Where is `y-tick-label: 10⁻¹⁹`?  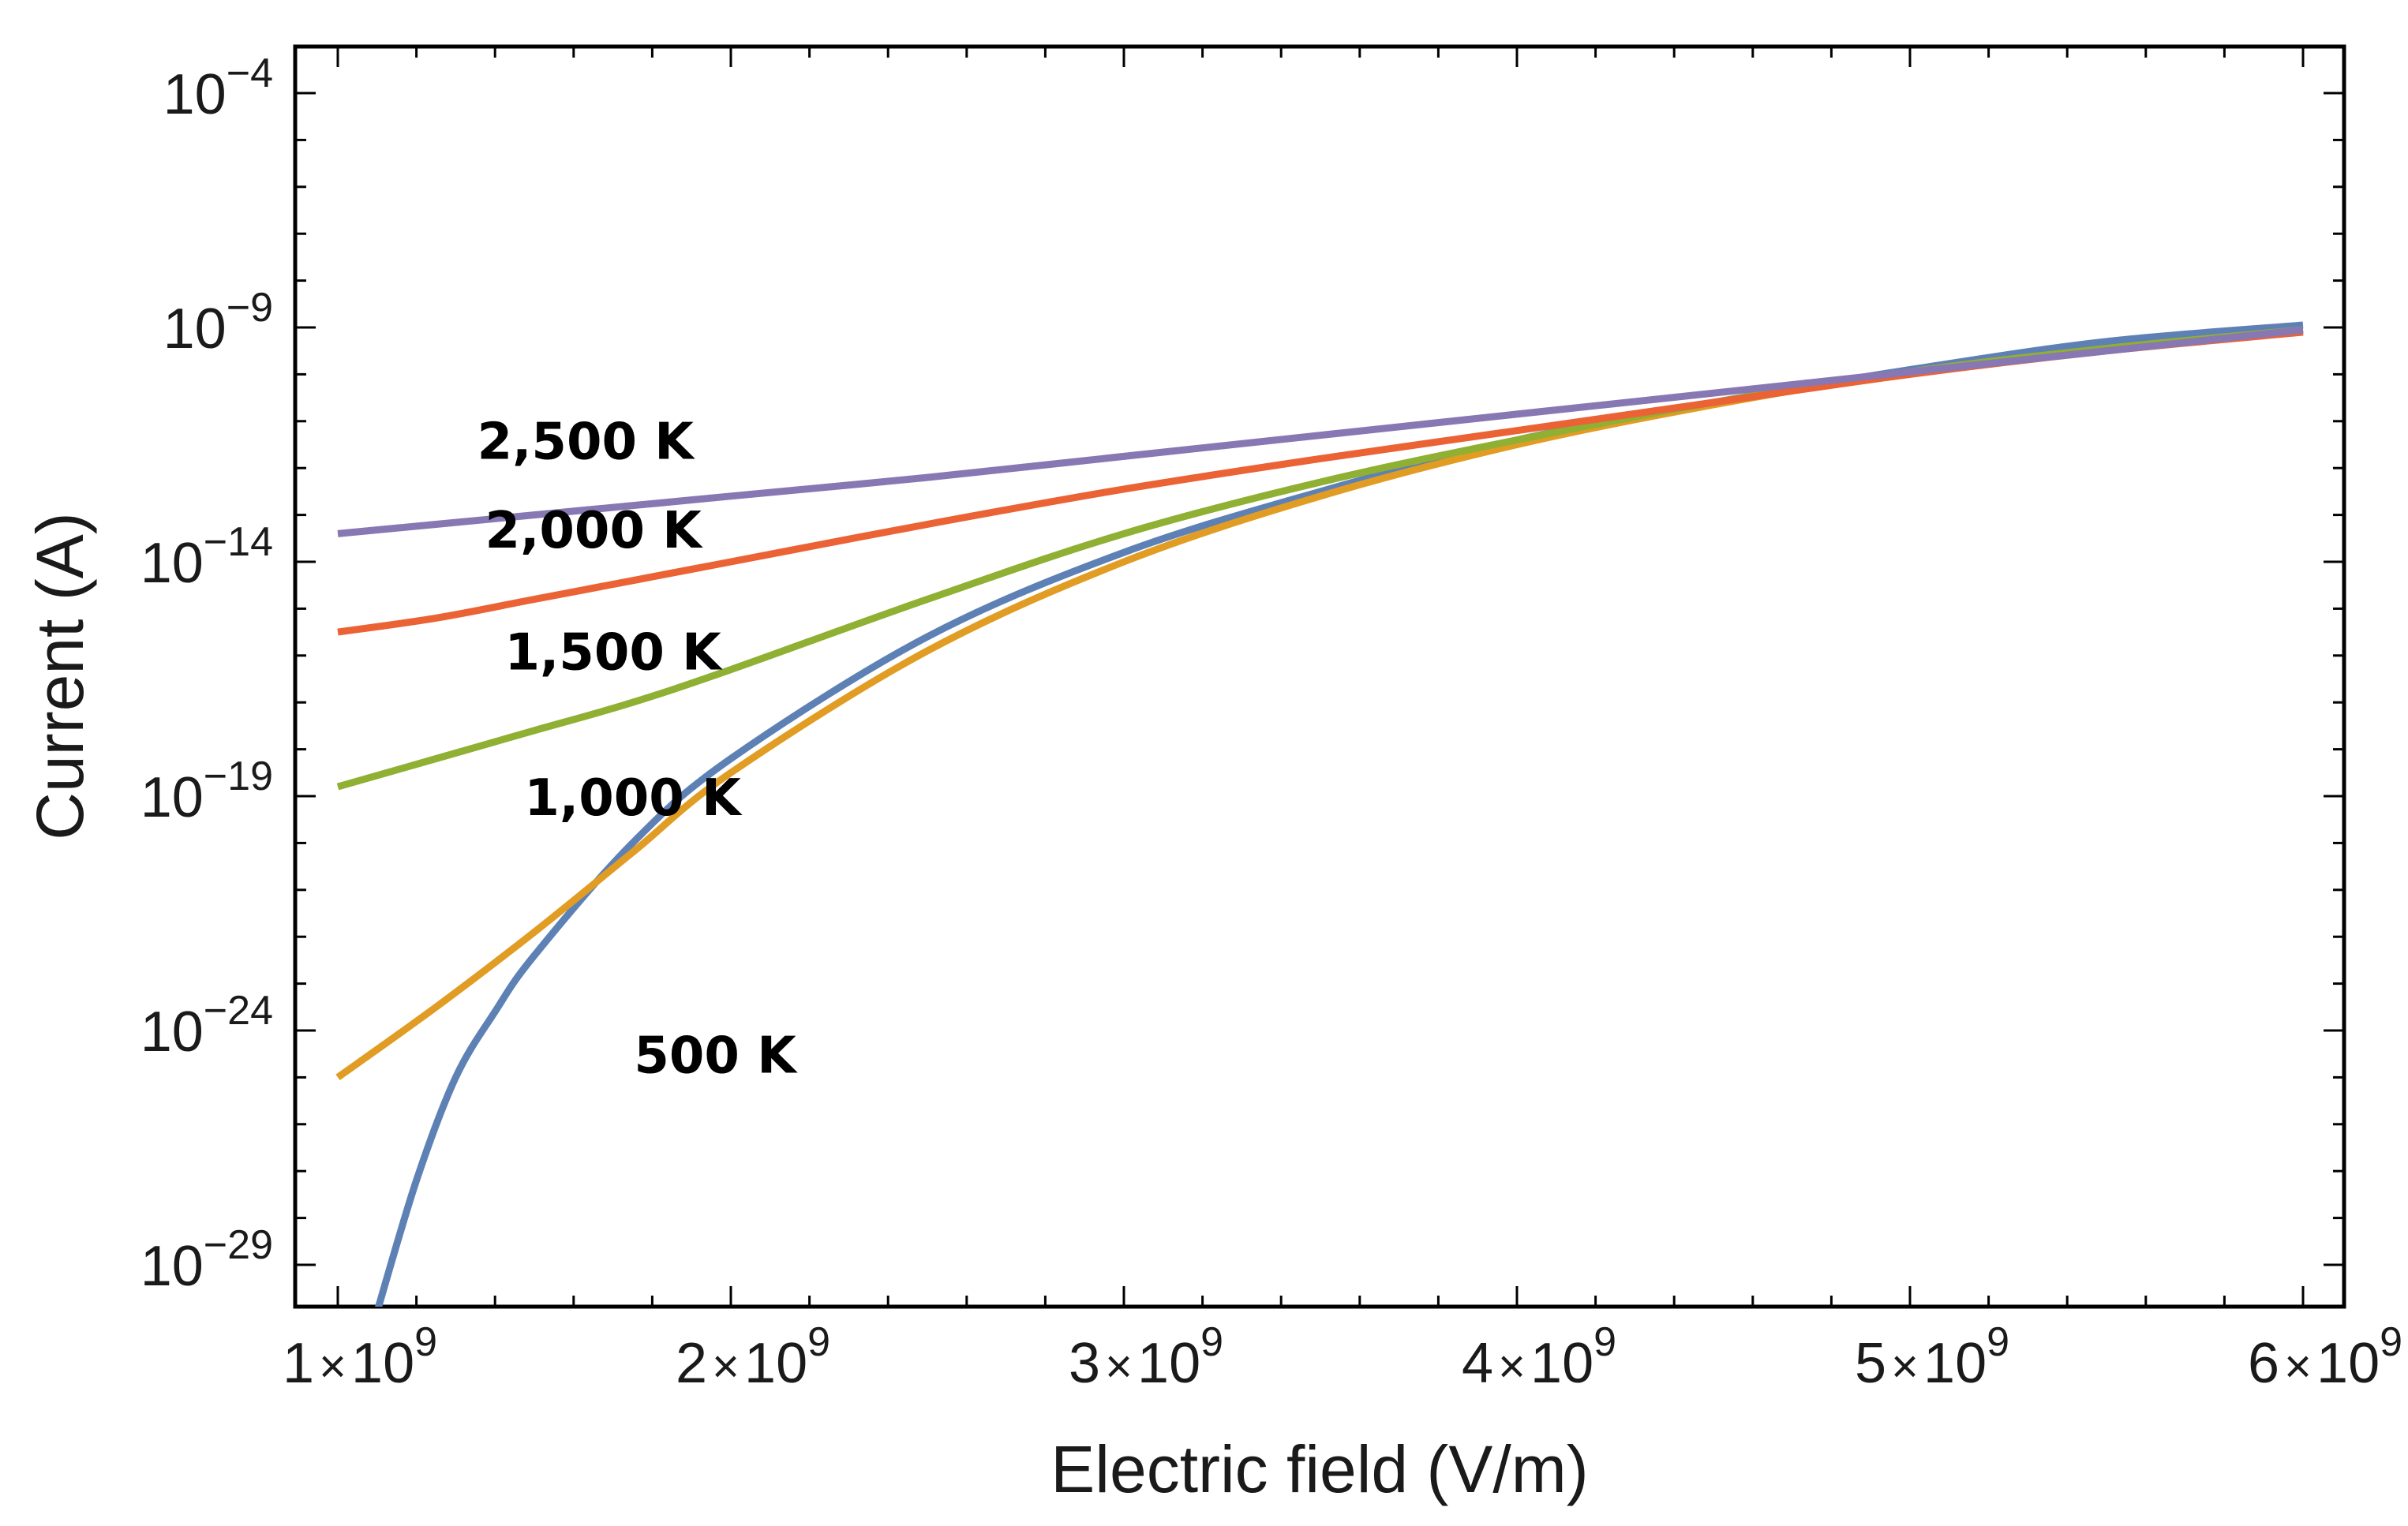
y-tick-label: 10⁻¹⁹ is located at coordinates (206, 791).